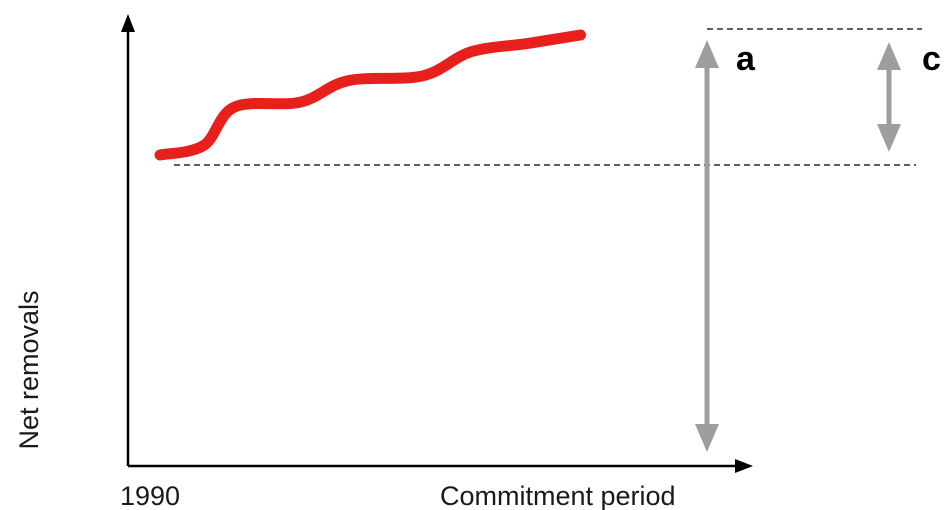 The height and width of the screenshot is (510, 951). What do you see at coordinates (889, 97) in the screenshot?
I see `arrow-c` at bounding box center [889, 97].